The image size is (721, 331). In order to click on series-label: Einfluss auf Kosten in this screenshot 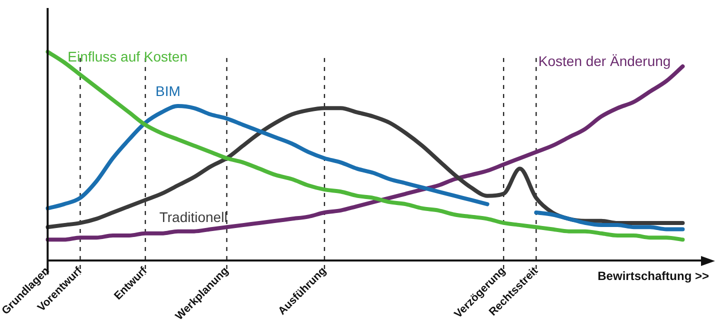, I will do `click(128, 56)`.